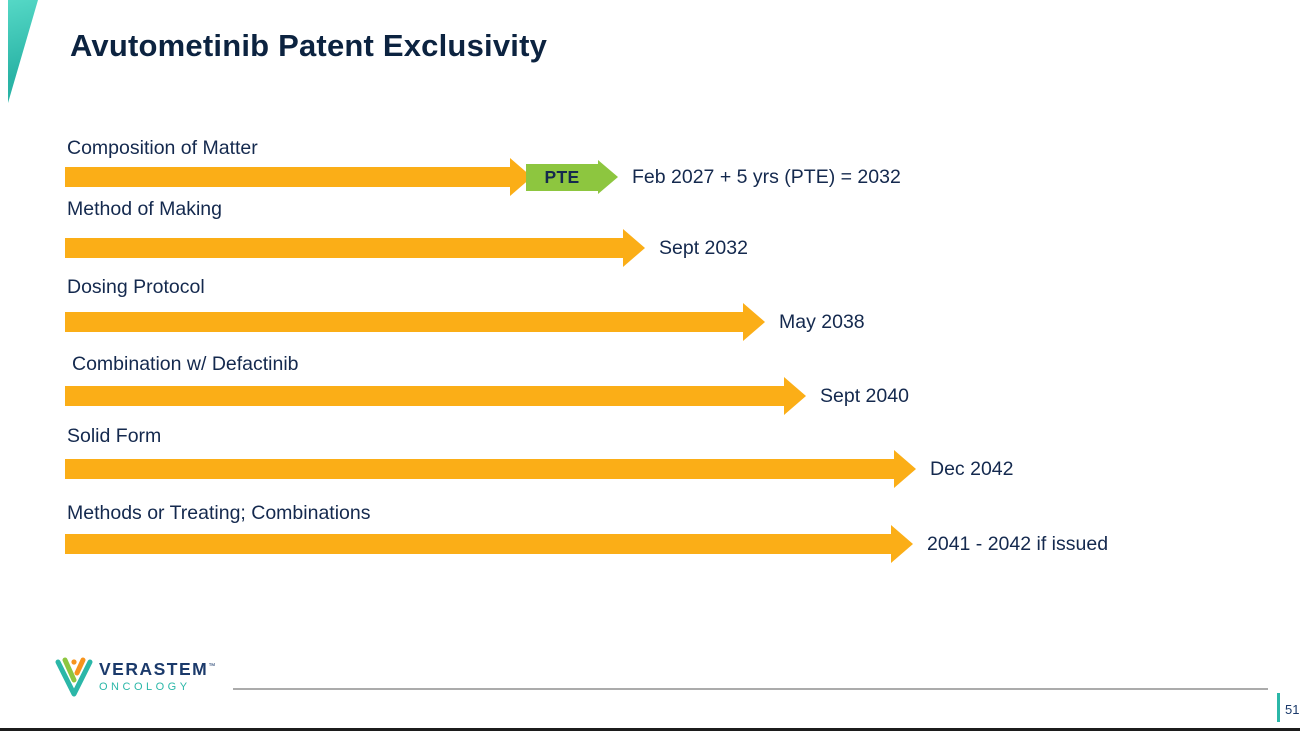  I want to click on patent-date-label: 2041 - 2042 if issued, so click(1018, 543).